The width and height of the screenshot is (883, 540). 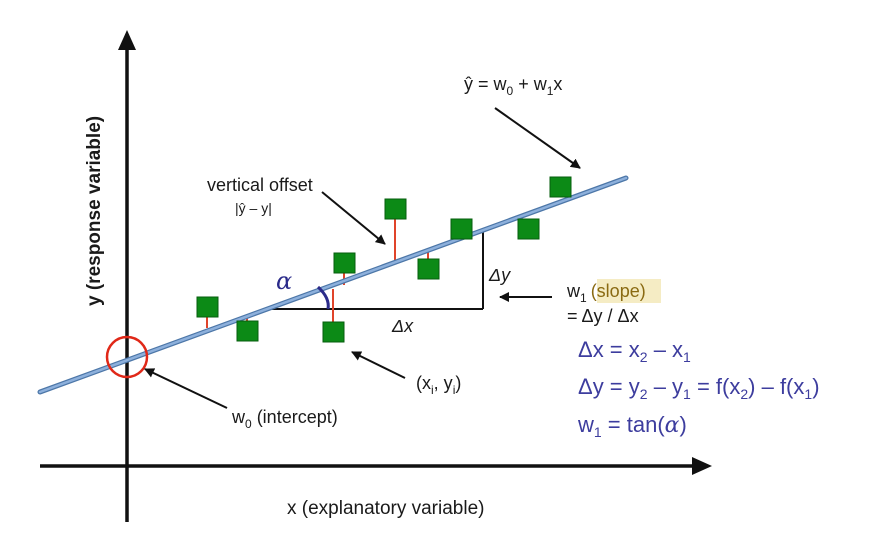 I want to click on slope-highlight, so click(x=629, y=291).